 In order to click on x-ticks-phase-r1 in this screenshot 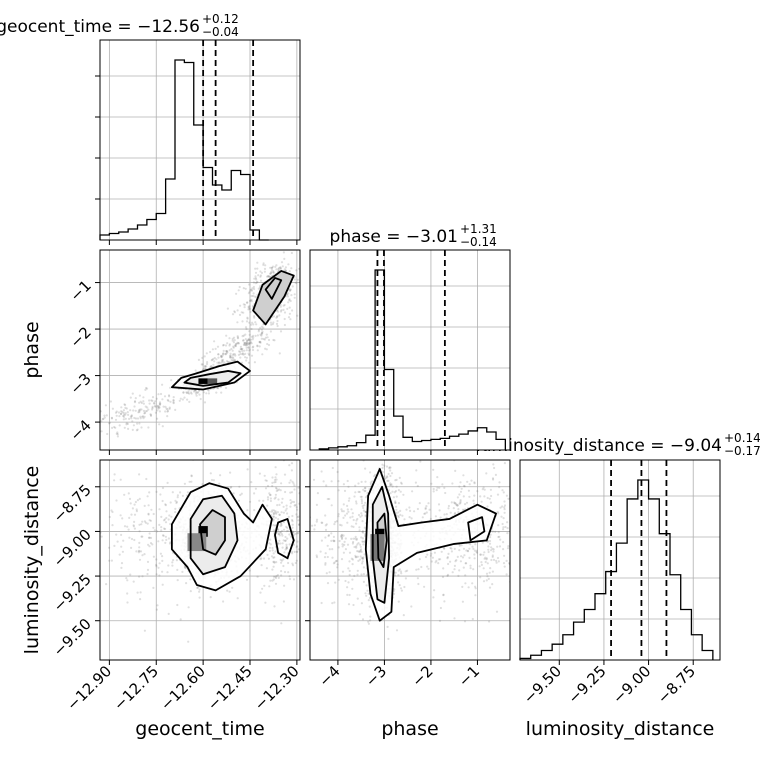, I will do `click(407, 452)`.